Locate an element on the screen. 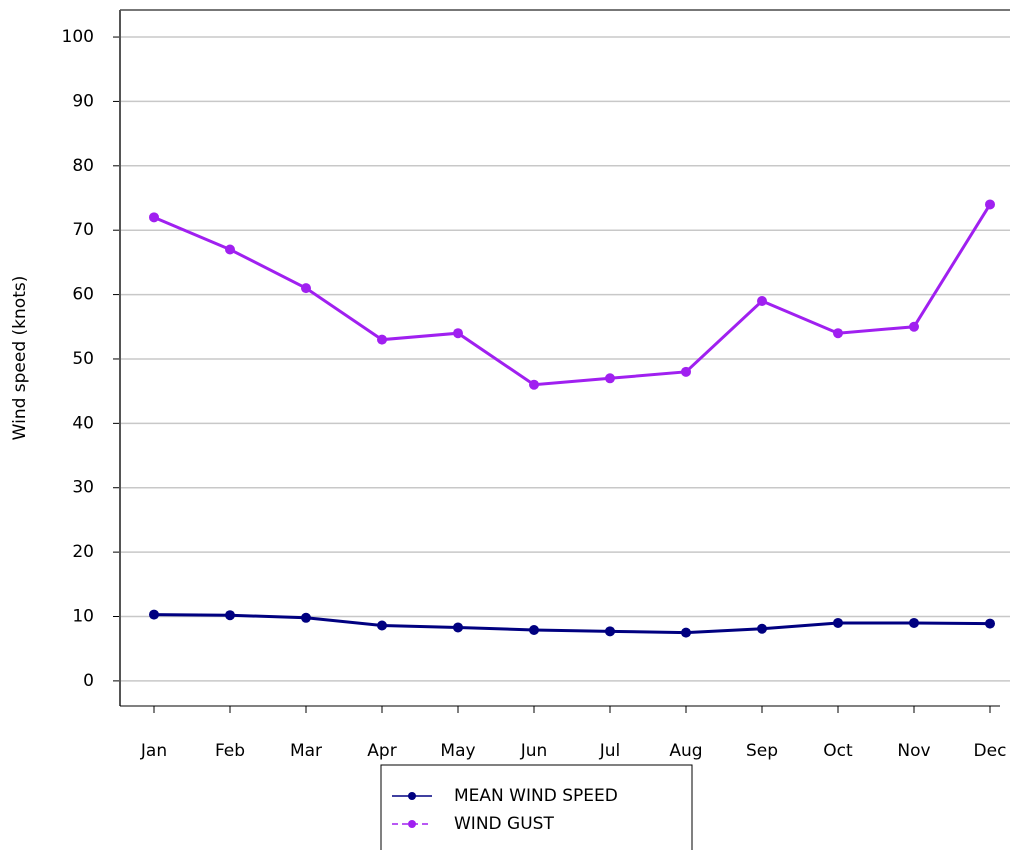 This screenshot has width=1015, height=850. y-tick-label: 100 is located at coordinates (78, 37).